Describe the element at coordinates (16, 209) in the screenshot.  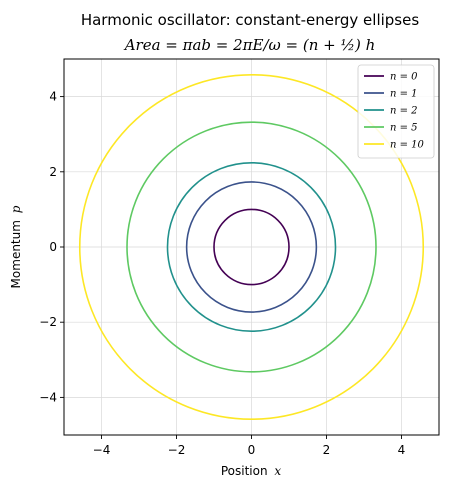
I see `y-axis-label-var: p` at that location.